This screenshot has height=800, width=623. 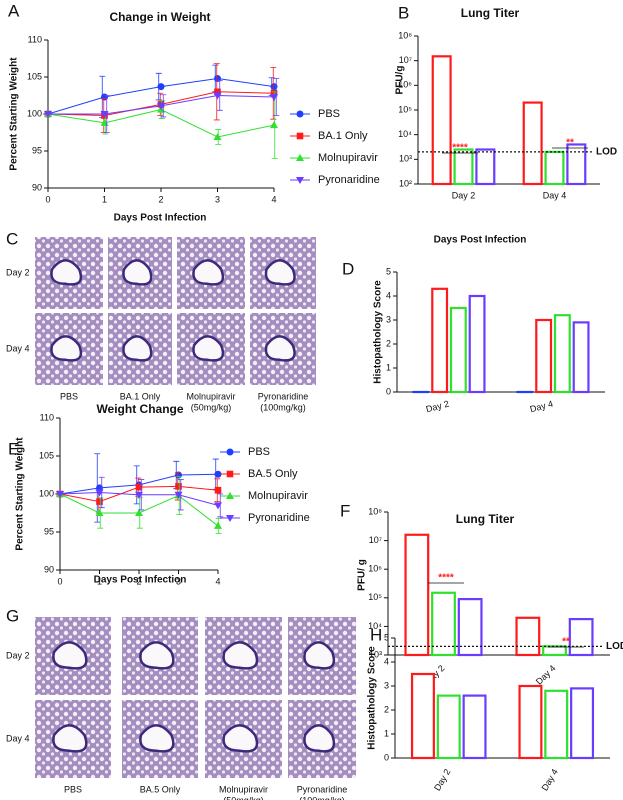 I want to click on y-tick-label: 10⁴, so click(x=405, y=134).